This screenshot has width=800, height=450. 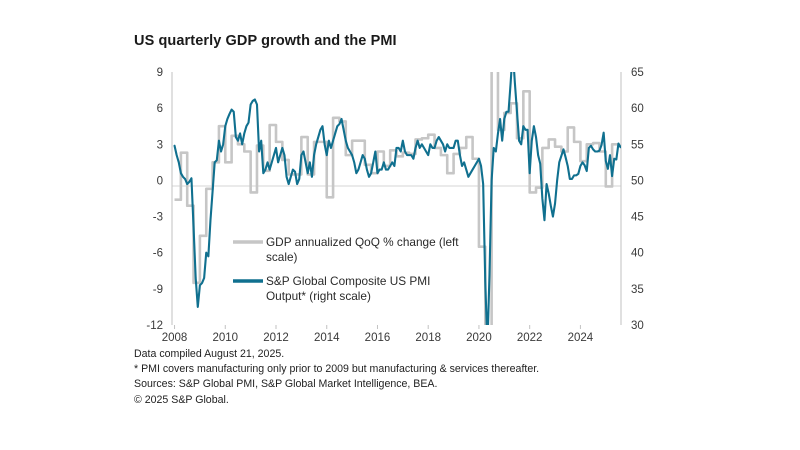 What do you see at coordinates (209, 354) in the screenshot?
I see `footnote-data-compiled: Data compiled August 21, 2025.` at bounding box center [209, 354].